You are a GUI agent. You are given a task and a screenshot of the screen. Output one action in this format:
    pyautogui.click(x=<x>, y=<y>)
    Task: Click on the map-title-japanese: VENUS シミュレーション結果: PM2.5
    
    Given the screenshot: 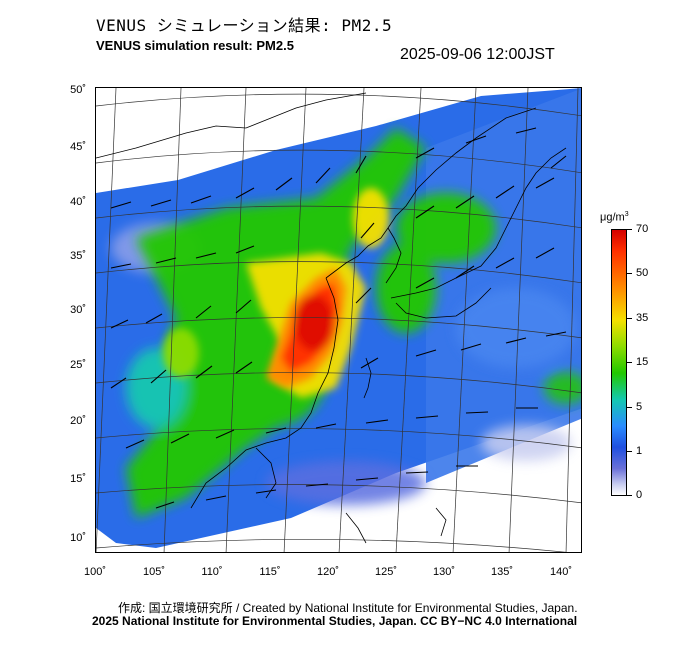 What is the action you would take?
    pyautogui.click(x=244, y=25)
    